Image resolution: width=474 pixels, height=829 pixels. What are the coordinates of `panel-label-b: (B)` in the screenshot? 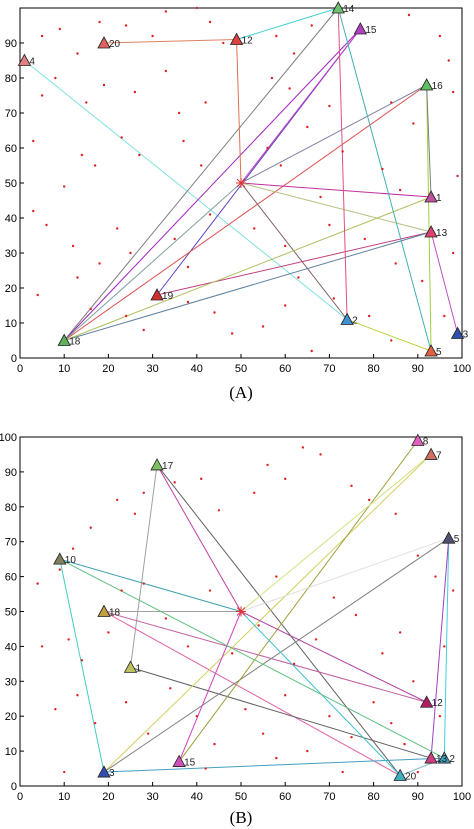 It's located at (241, 817).